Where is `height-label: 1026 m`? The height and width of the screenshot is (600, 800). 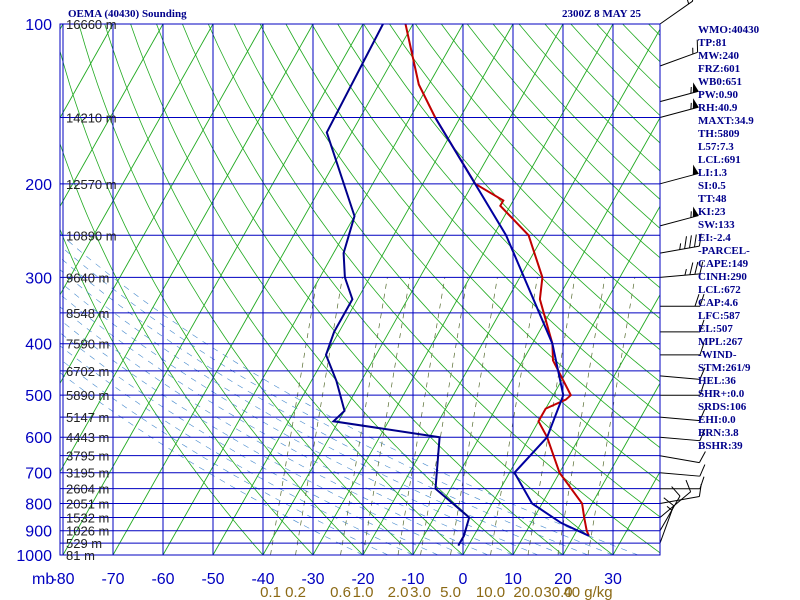
height-label: 1026 m is located at coordinates (87, 531).